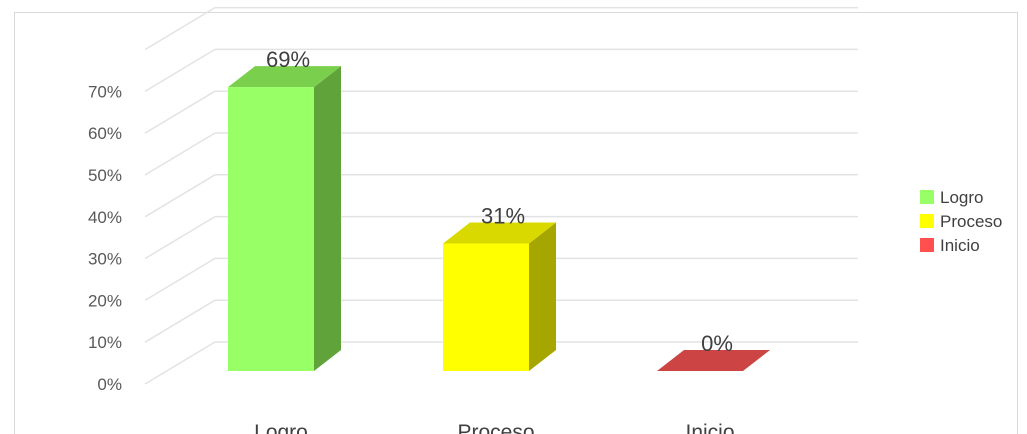  What do you see at coordinates (960, 245) in the screenshot?
I see `legend-label: Inicio` at bounding box center [960, 245].